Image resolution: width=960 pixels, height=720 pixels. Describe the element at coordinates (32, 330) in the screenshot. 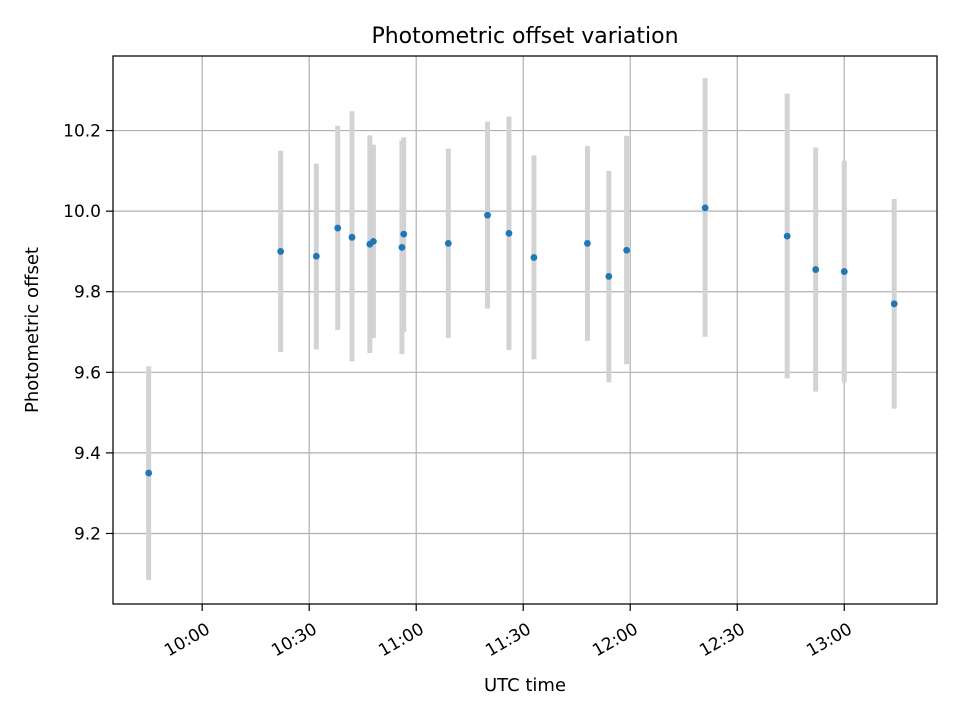

I see `y-axis-label: Photometric offset` at that location.